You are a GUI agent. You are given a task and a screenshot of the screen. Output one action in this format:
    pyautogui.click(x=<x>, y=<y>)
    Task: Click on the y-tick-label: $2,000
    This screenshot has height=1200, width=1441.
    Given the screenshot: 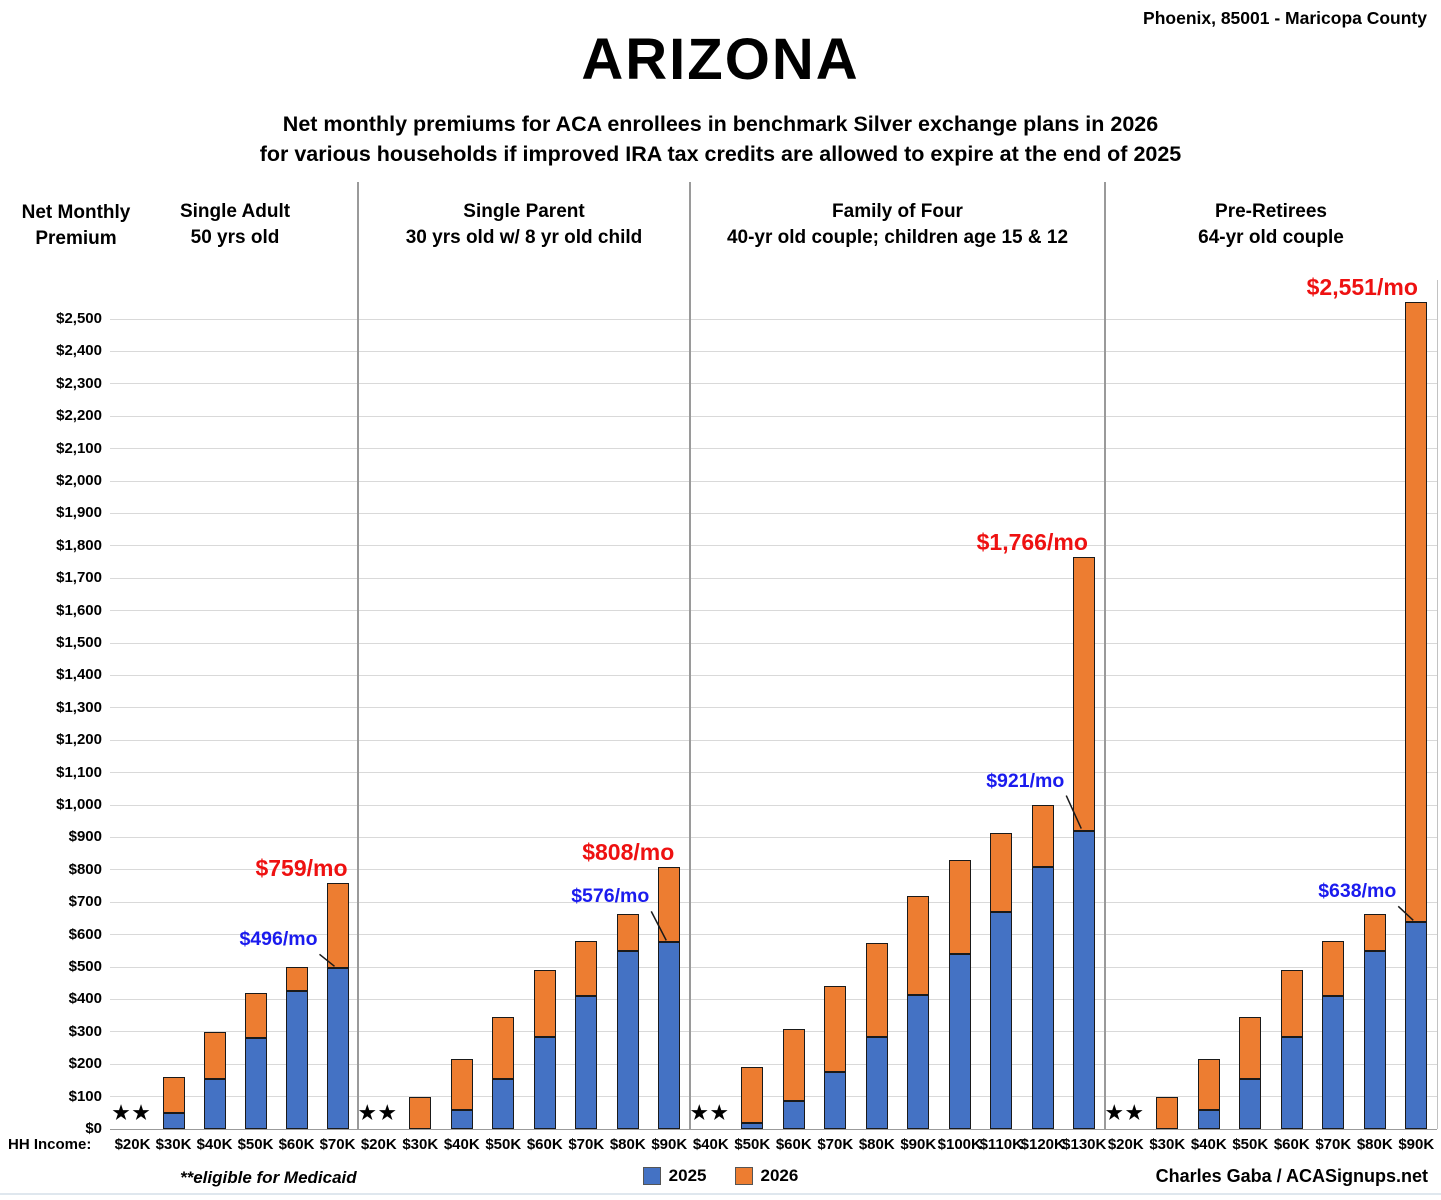 What is the action you would take?
    pyautogui.click(x=79, y=480)
    